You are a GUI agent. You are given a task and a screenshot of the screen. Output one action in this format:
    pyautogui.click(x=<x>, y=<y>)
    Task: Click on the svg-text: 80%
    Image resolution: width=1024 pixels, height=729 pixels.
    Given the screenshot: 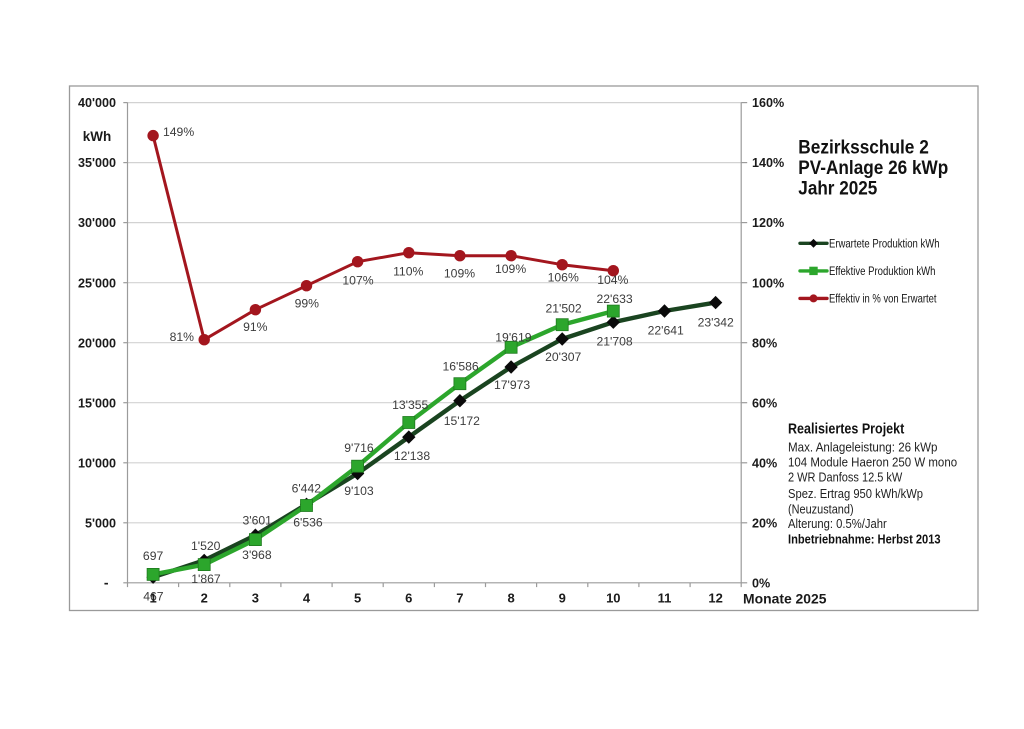 What is the action you would take?
    pyautogui.click(x=764, y=343)
    